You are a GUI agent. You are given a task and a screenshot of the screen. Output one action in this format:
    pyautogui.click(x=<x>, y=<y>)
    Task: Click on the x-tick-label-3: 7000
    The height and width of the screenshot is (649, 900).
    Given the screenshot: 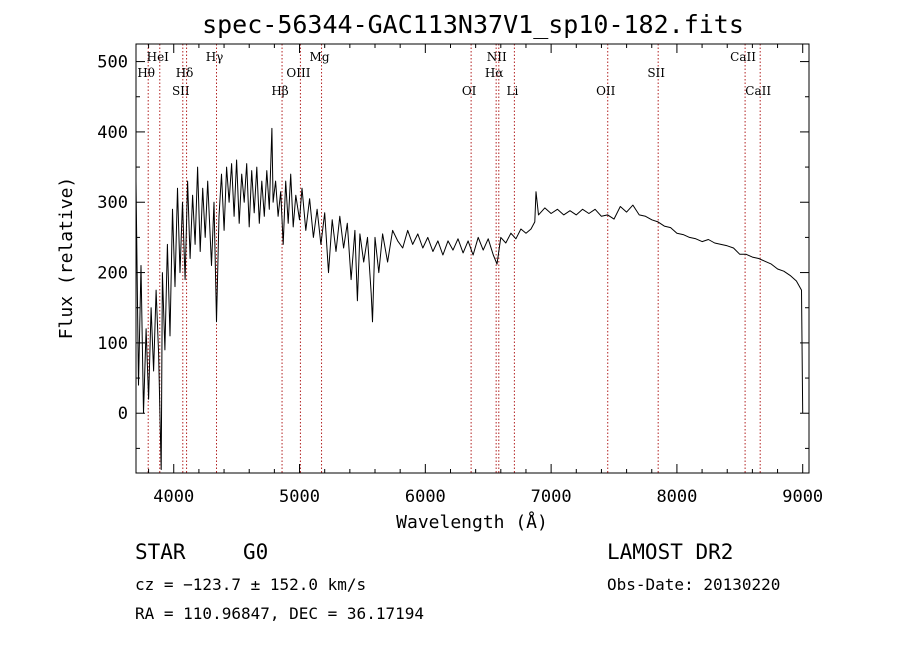 What is the action you would take?
    pyautogui.click(x=551, y=497)
    